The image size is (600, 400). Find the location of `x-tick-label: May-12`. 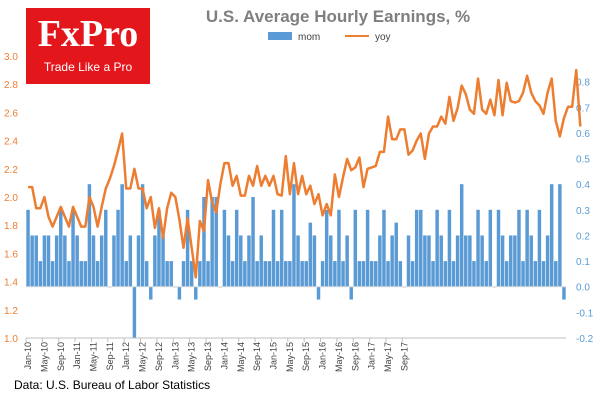

x-tick-label: May-12 is located at coordinates (143, 357).